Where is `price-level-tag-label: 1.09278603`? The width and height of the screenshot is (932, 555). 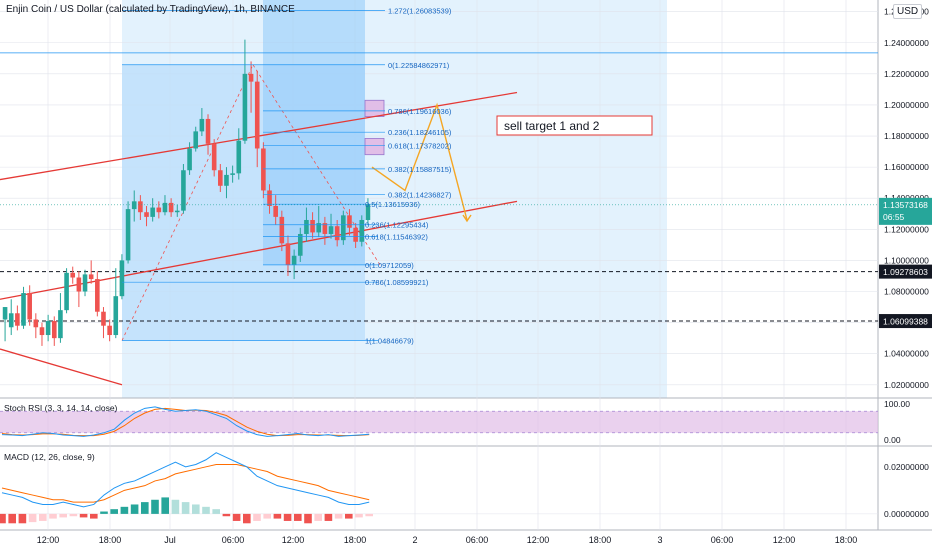
price-level-tag-label: 1.09278603 is located at coordinates (905, 272).